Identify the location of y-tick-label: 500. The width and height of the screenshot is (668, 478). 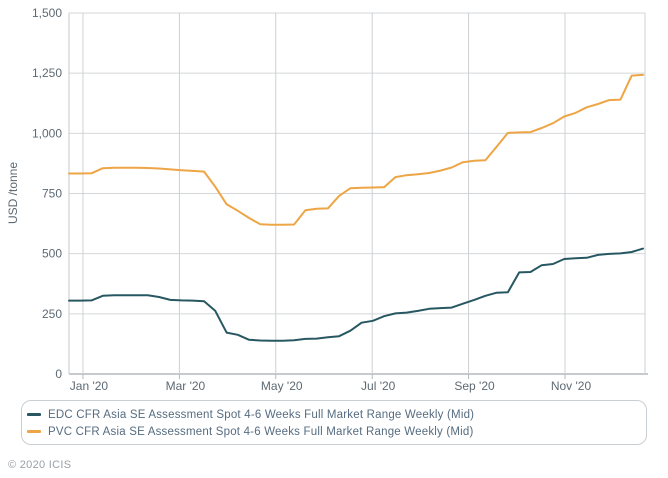
(52, 254).